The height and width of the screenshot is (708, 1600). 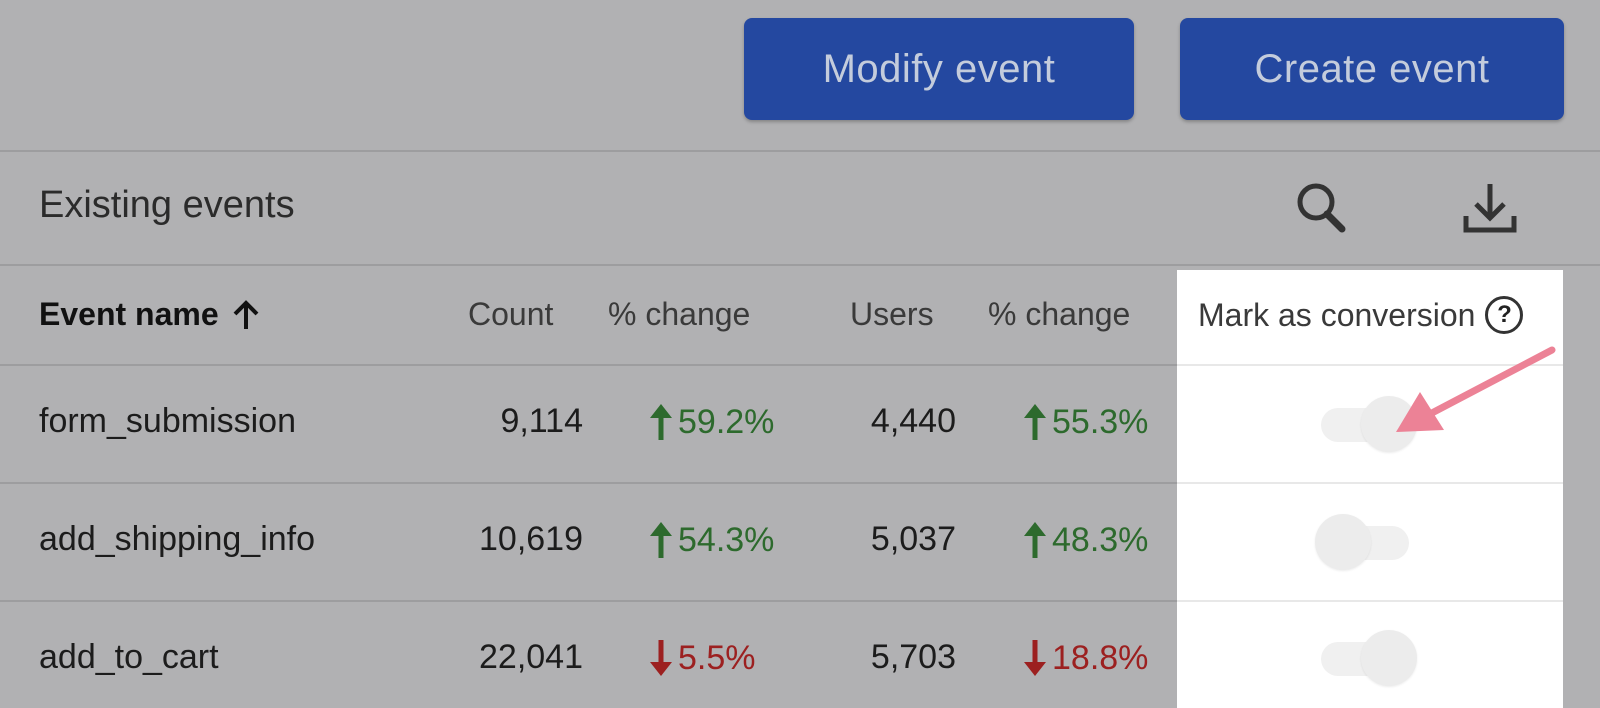 What do you see at coordinates (1372, 69) in the screenshot?
I see `create-event-button: Create event` at bounding box center [1372, 69].